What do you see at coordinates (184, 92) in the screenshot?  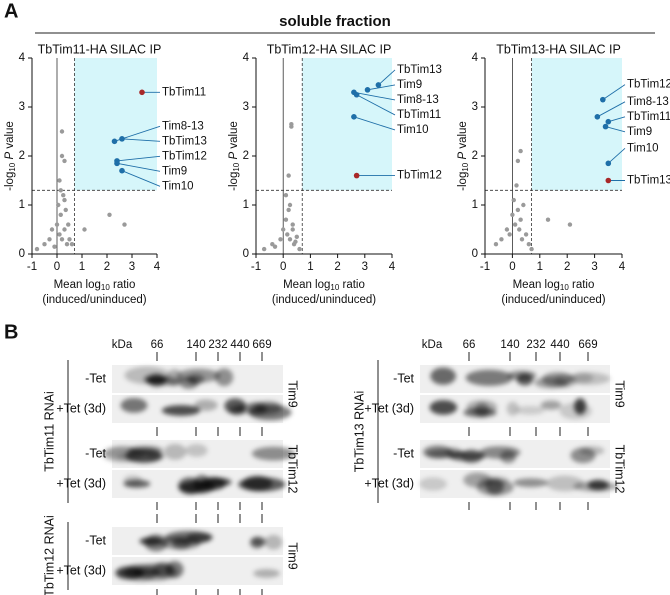 I see `point-label: TbTim11` at bounding box center [184, 92].